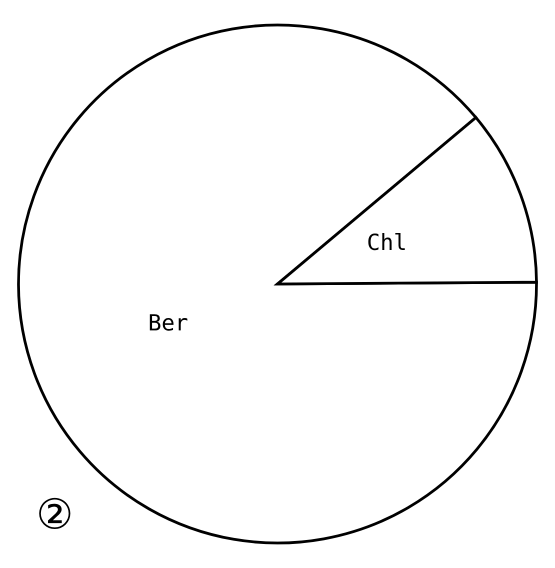  What do you see at coordinates (169, 322) in the screenshot?
I see `slice-label: Ber` at bounding box center [169, 322].